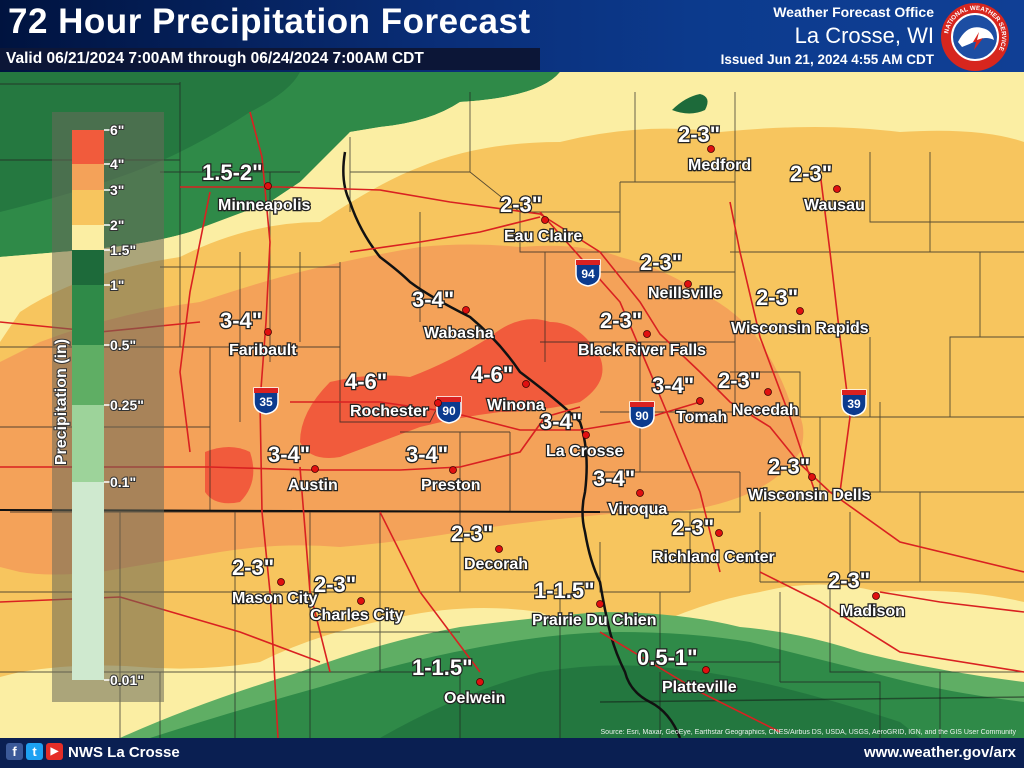 The height and width of the screenshot is (768, 1024). What do you see at coordinates (827, 188) in the screenshot?
I see `city-marker: 2-3" Wausau` at bounding box center [827, 188].